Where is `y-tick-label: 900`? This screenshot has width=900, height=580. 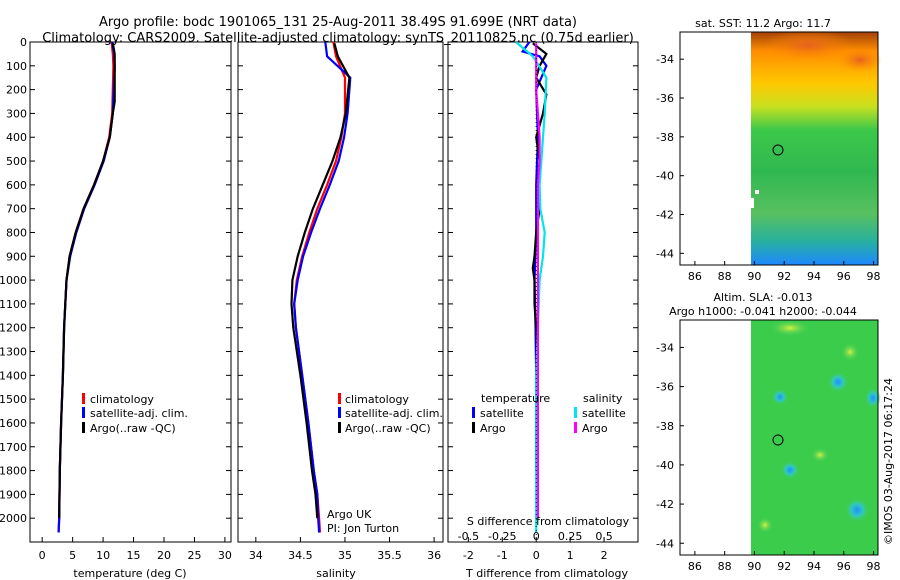
y-tick-label: 900 is located at coordinates (16, 256).